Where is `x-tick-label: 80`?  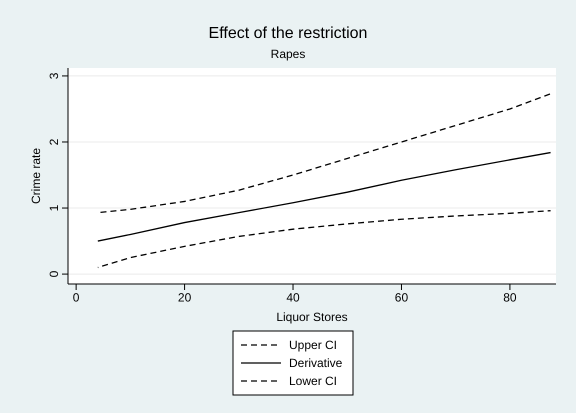 x-tick-label: 80 is located at coordinates (510, 297).